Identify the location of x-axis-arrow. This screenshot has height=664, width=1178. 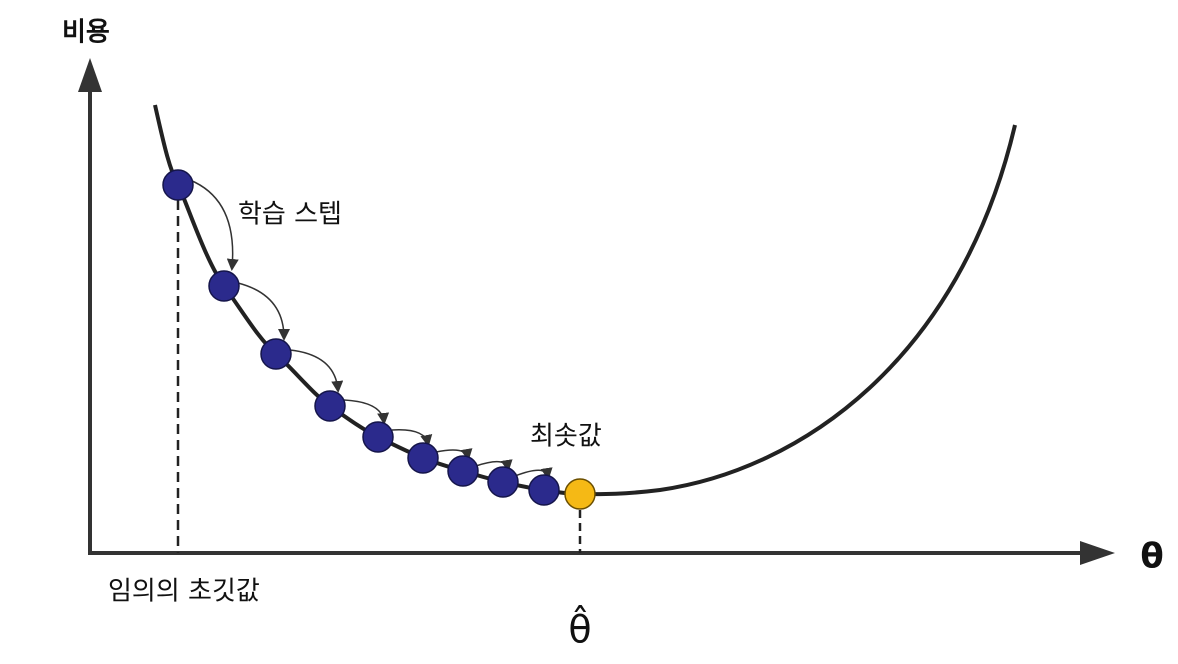
(1097, 553).